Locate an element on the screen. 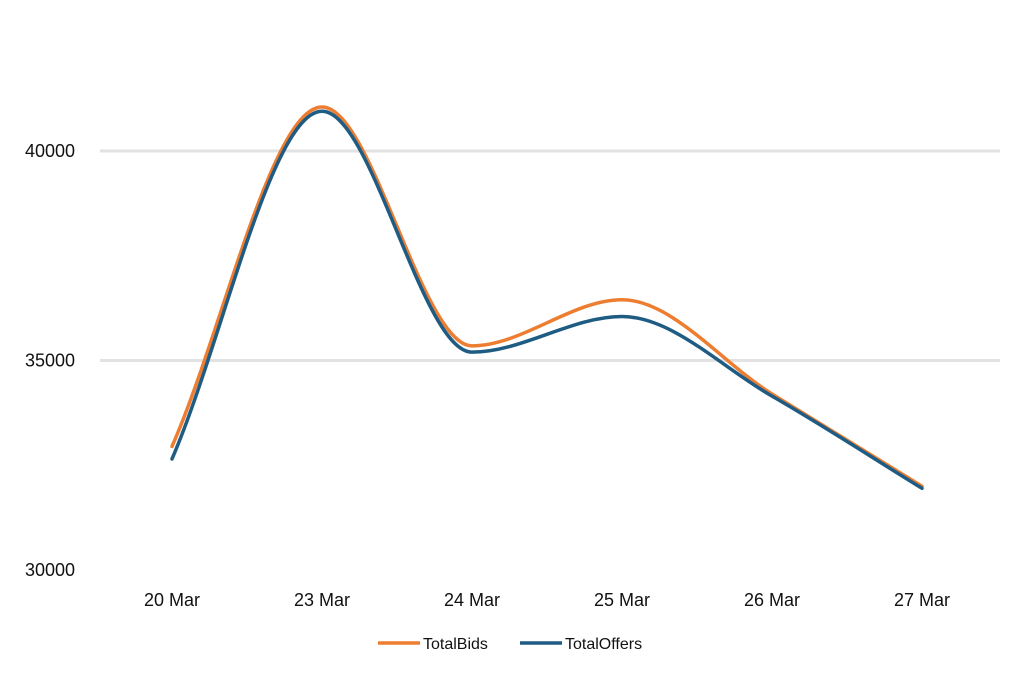  y-tick-label: 35000 is located at coordinates (50, 361).